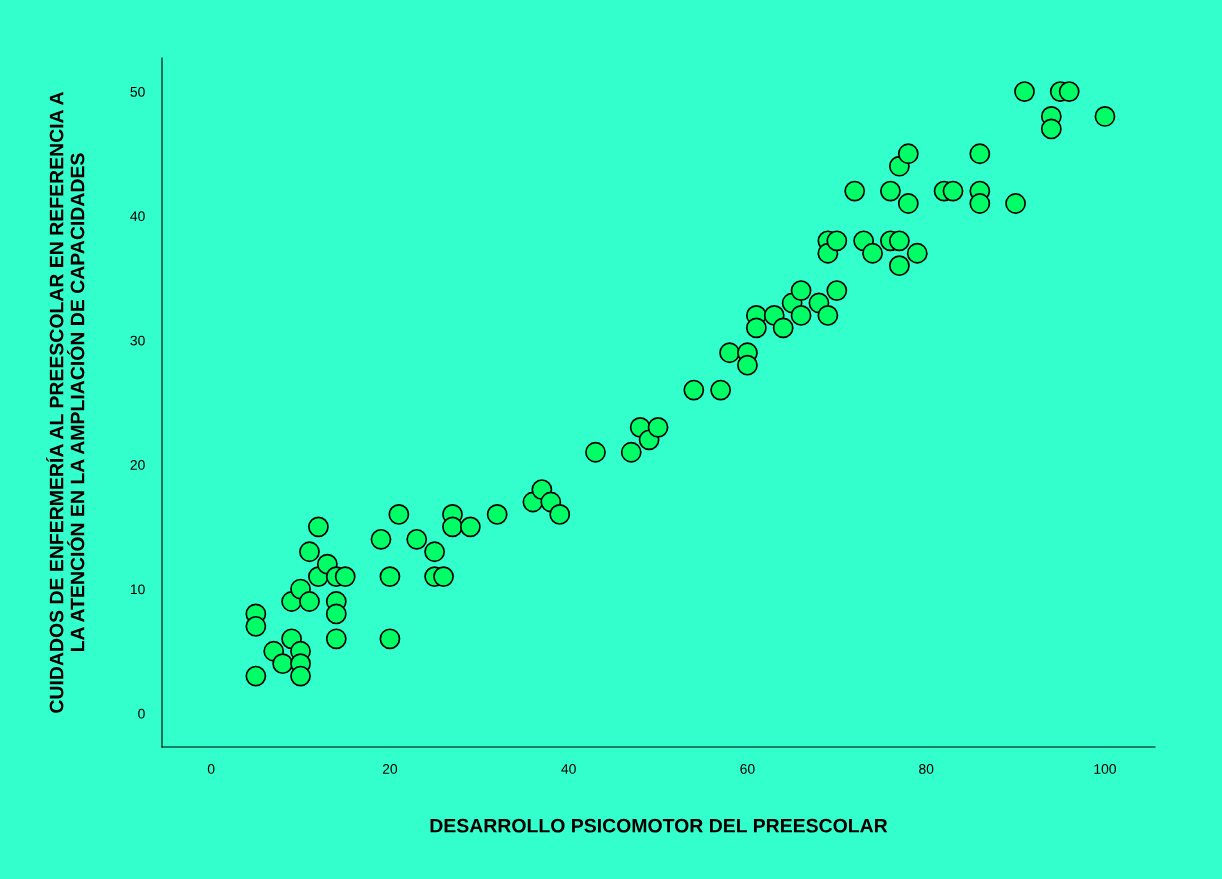 The width and height of the screenshot is (1222, 879). What do you see at coordinates (137, 589) in the screenshot?
I see `y-tick-label: 10` at bounding box center [137, 589].